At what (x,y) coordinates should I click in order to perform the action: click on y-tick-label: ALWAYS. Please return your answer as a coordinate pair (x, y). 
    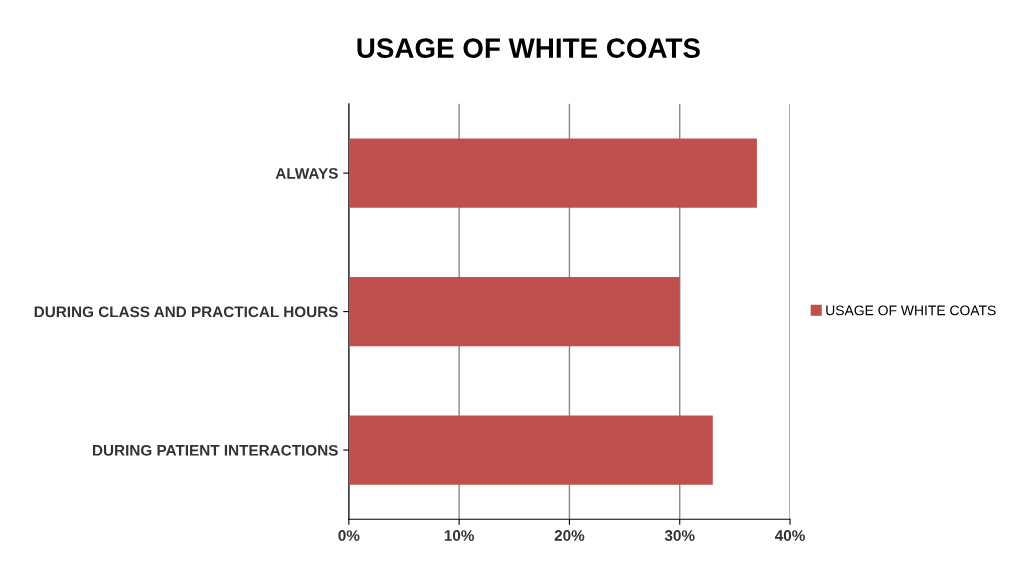
    Looking at the image, I should click on (306, 173).